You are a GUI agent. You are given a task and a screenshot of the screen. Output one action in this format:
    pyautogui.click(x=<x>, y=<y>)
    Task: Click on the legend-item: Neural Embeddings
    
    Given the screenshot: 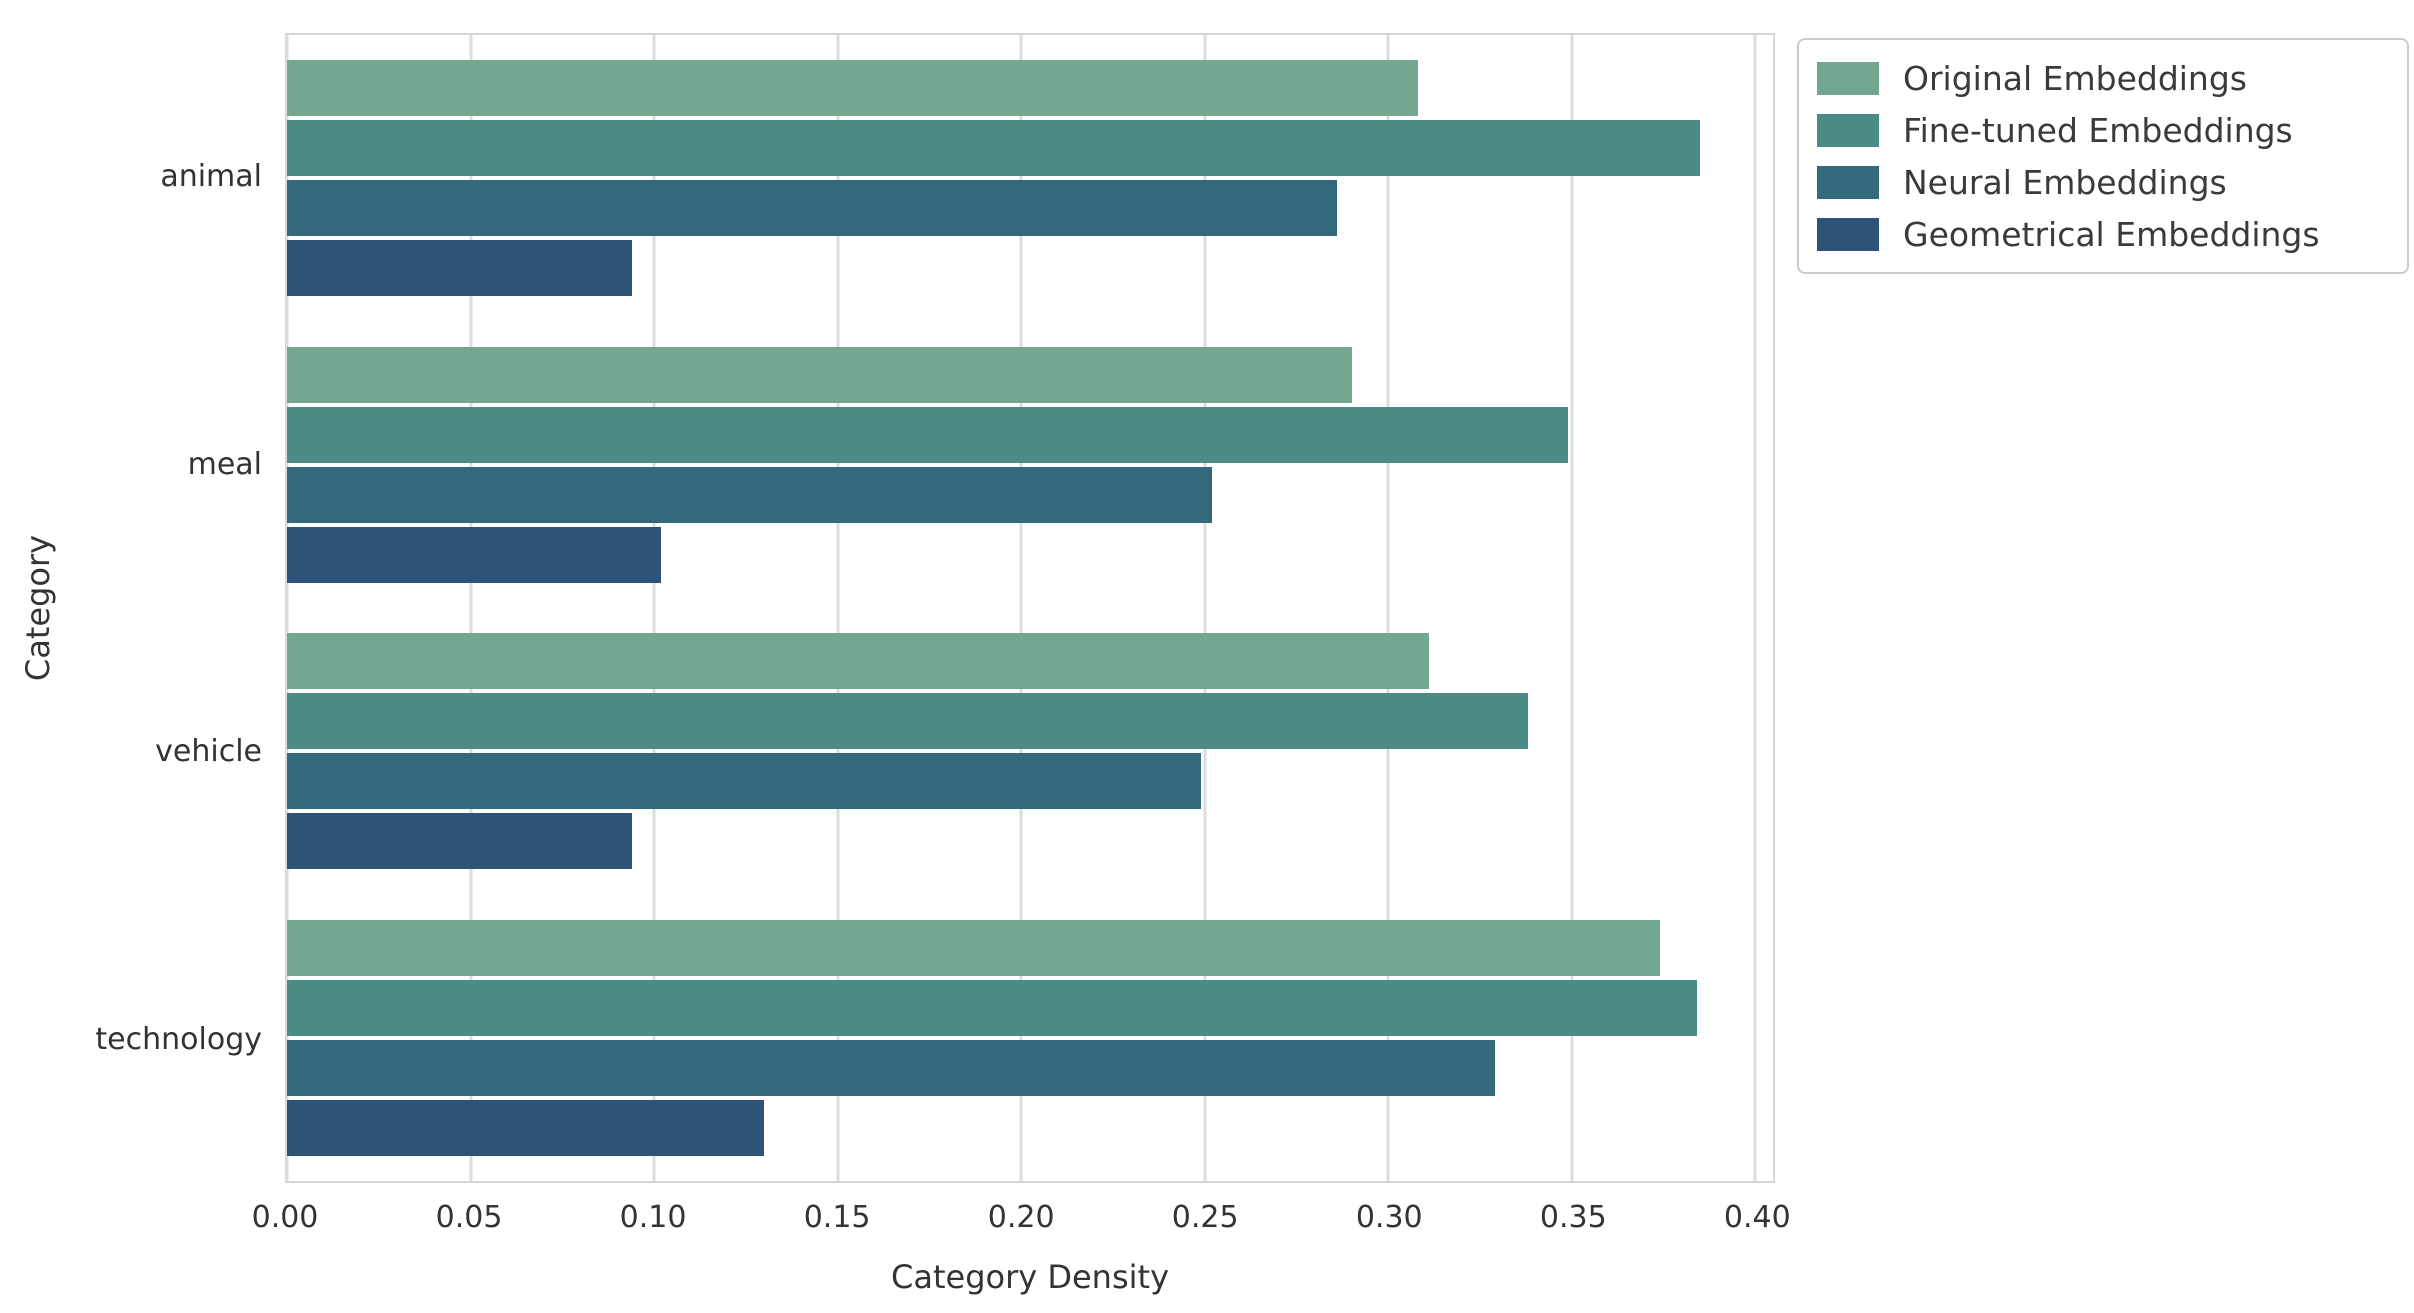 What is the action you would take?
    pyautogui.click(x=2103, y=182)
    